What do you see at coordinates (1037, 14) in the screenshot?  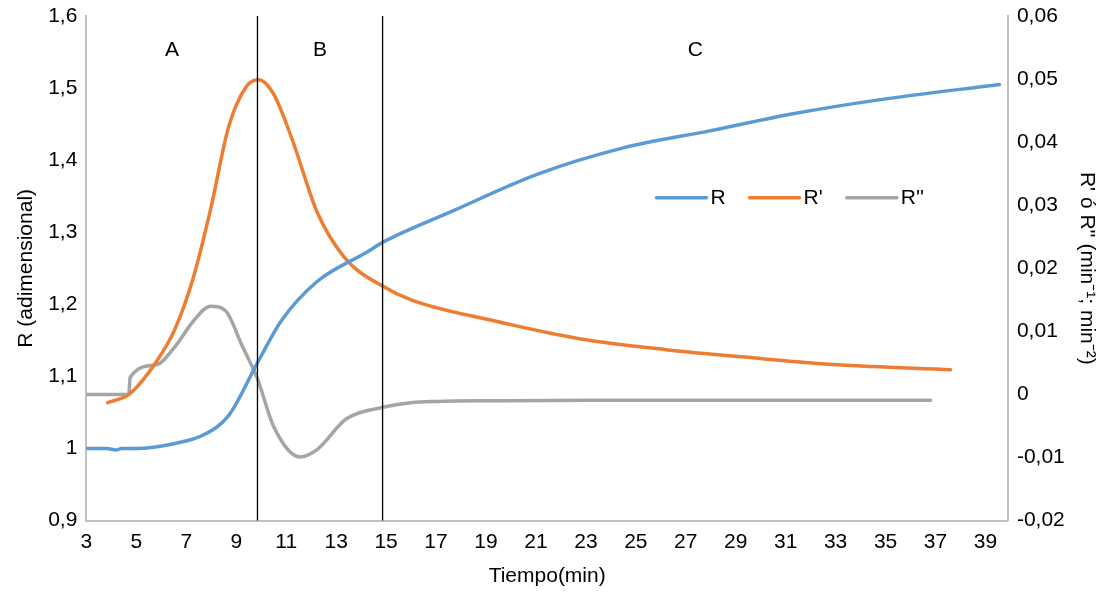 I see `y2-tick-label: 0,06` at bounding box center [1037, 14].